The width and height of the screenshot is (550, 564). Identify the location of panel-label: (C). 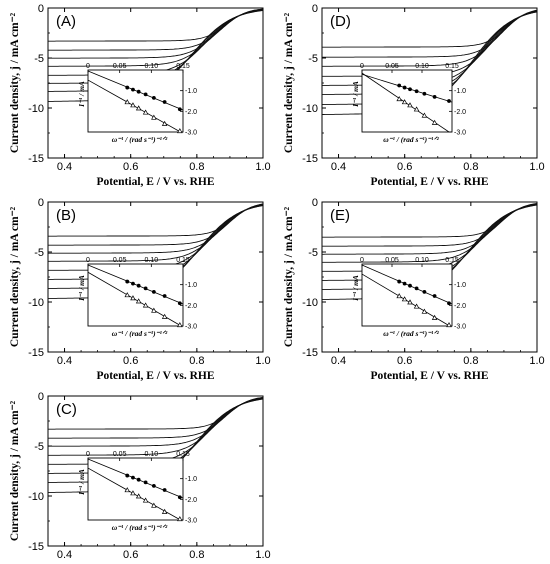
(66, 409).